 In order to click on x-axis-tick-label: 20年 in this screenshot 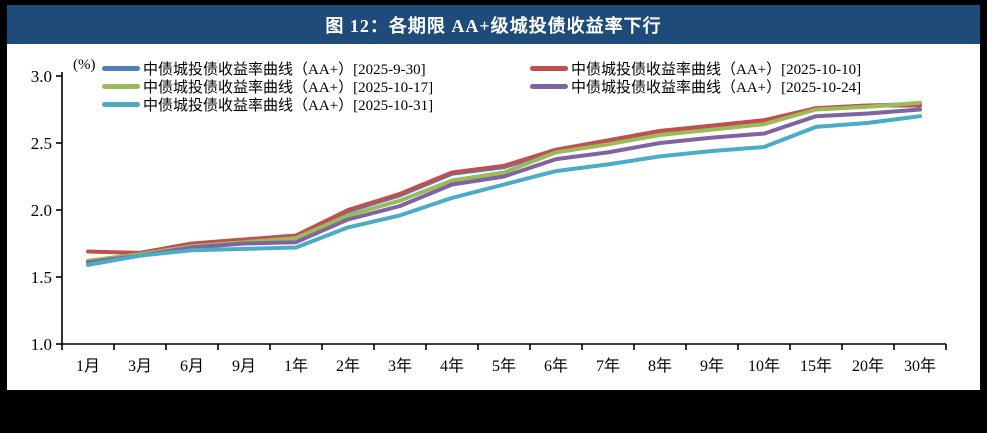, I will do `click(868, 366)`.